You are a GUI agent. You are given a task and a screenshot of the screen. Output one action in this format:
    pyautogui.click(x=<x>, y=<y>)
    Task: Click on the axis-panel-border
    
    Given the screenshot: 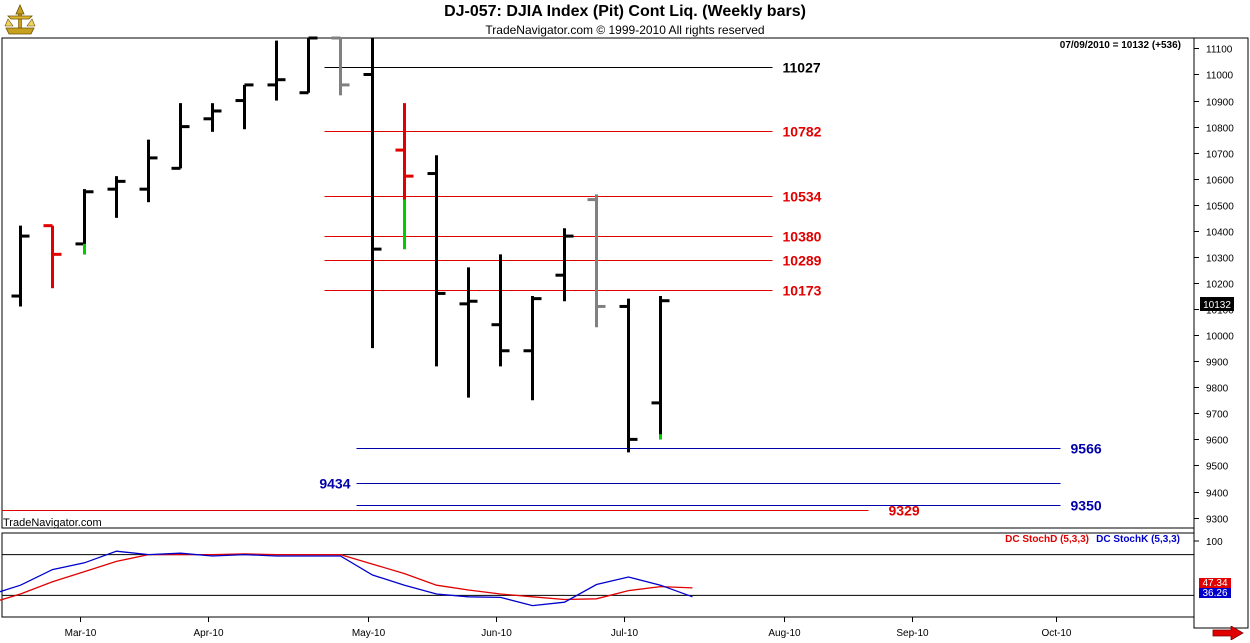 What is the action you would take?
    pyautogui.click(x=1221, y=333)
    